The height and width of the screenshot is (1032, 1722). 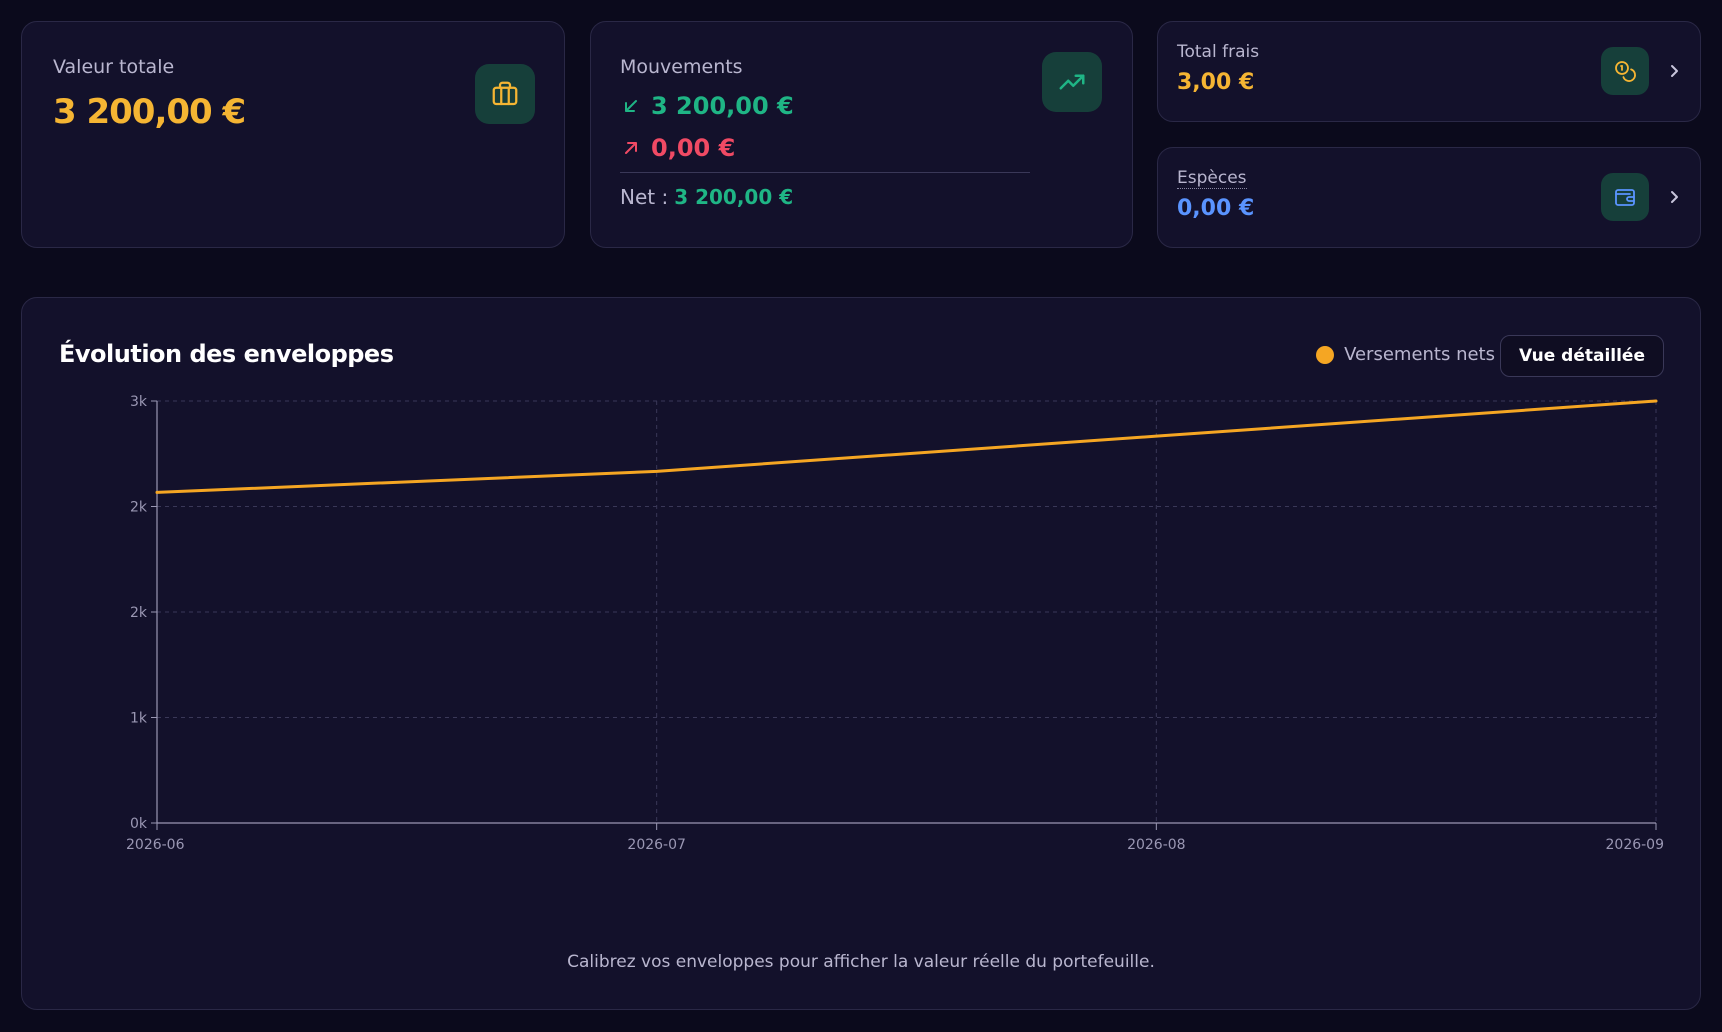 I want to click on movements-in-row: 3 200,00 €, so click(x=708, y=106).